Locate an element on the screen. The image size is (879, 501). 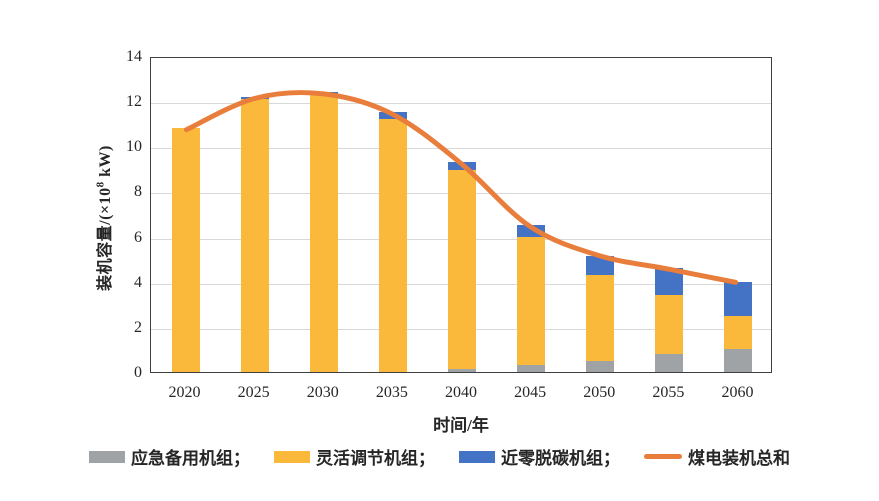
x-tick-label-2040: 2040 is located at coordinates (461, 392).